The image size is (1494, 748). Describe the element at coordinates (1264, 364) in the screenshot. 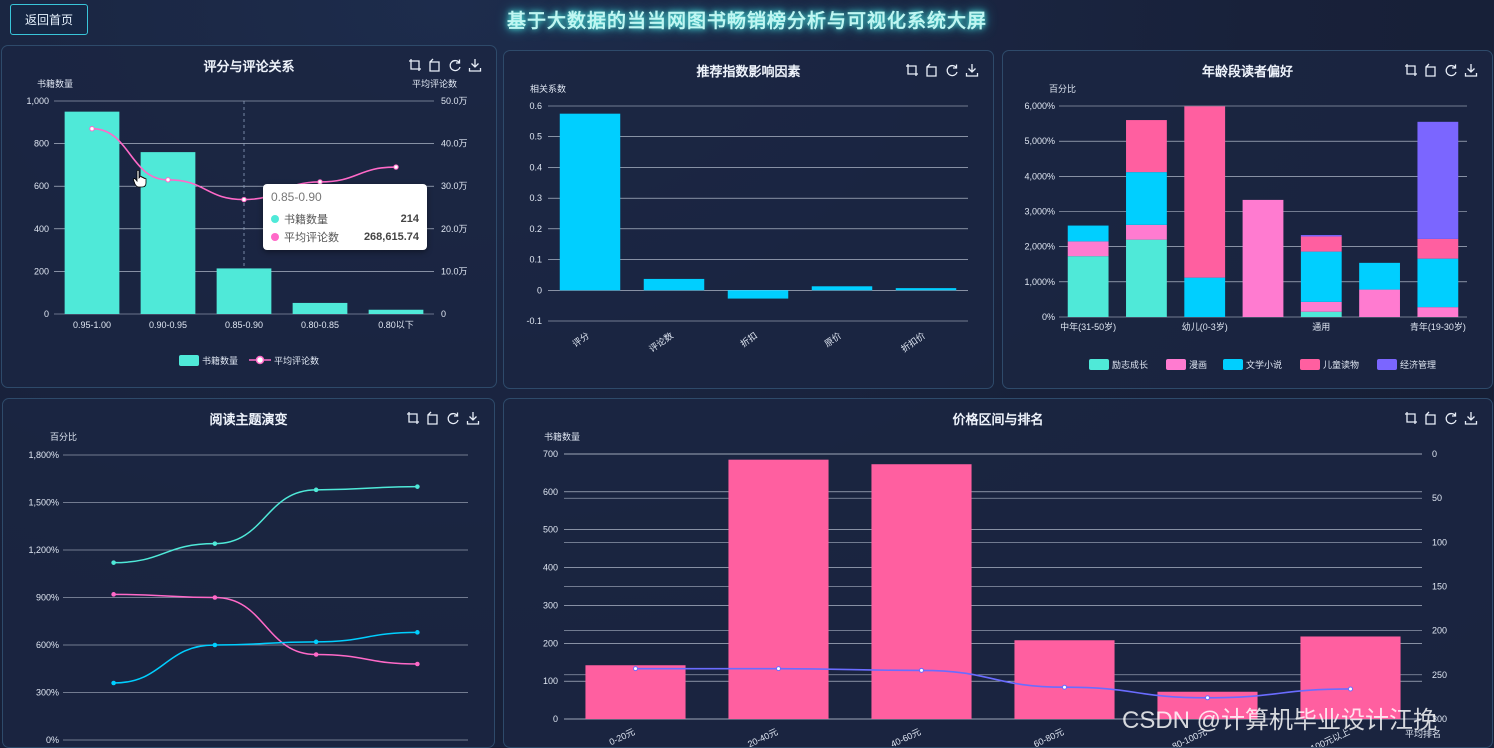

I see `legend-label: 文学小说` at that location.